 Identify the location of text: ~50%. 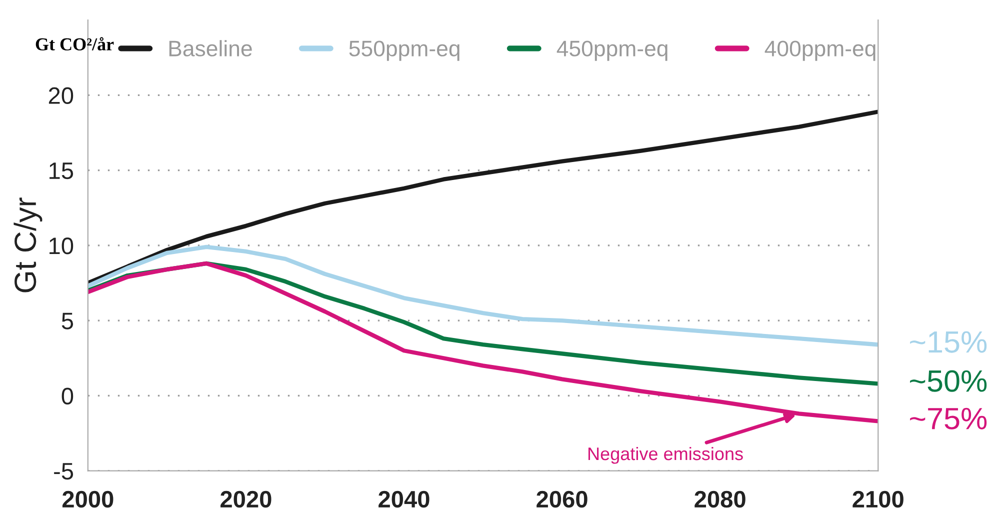
(948, 381).